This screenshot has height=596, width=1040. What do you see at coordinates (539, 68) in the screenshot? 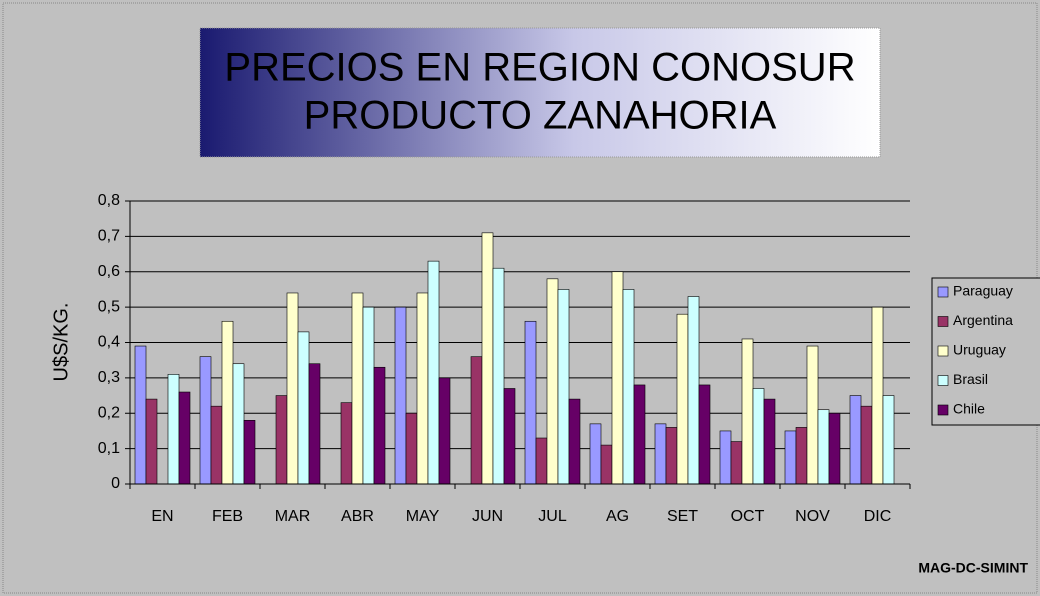
I see `chart-title: PRECIOS EN REGION CONOSUR` at bounding box center [539, 68].